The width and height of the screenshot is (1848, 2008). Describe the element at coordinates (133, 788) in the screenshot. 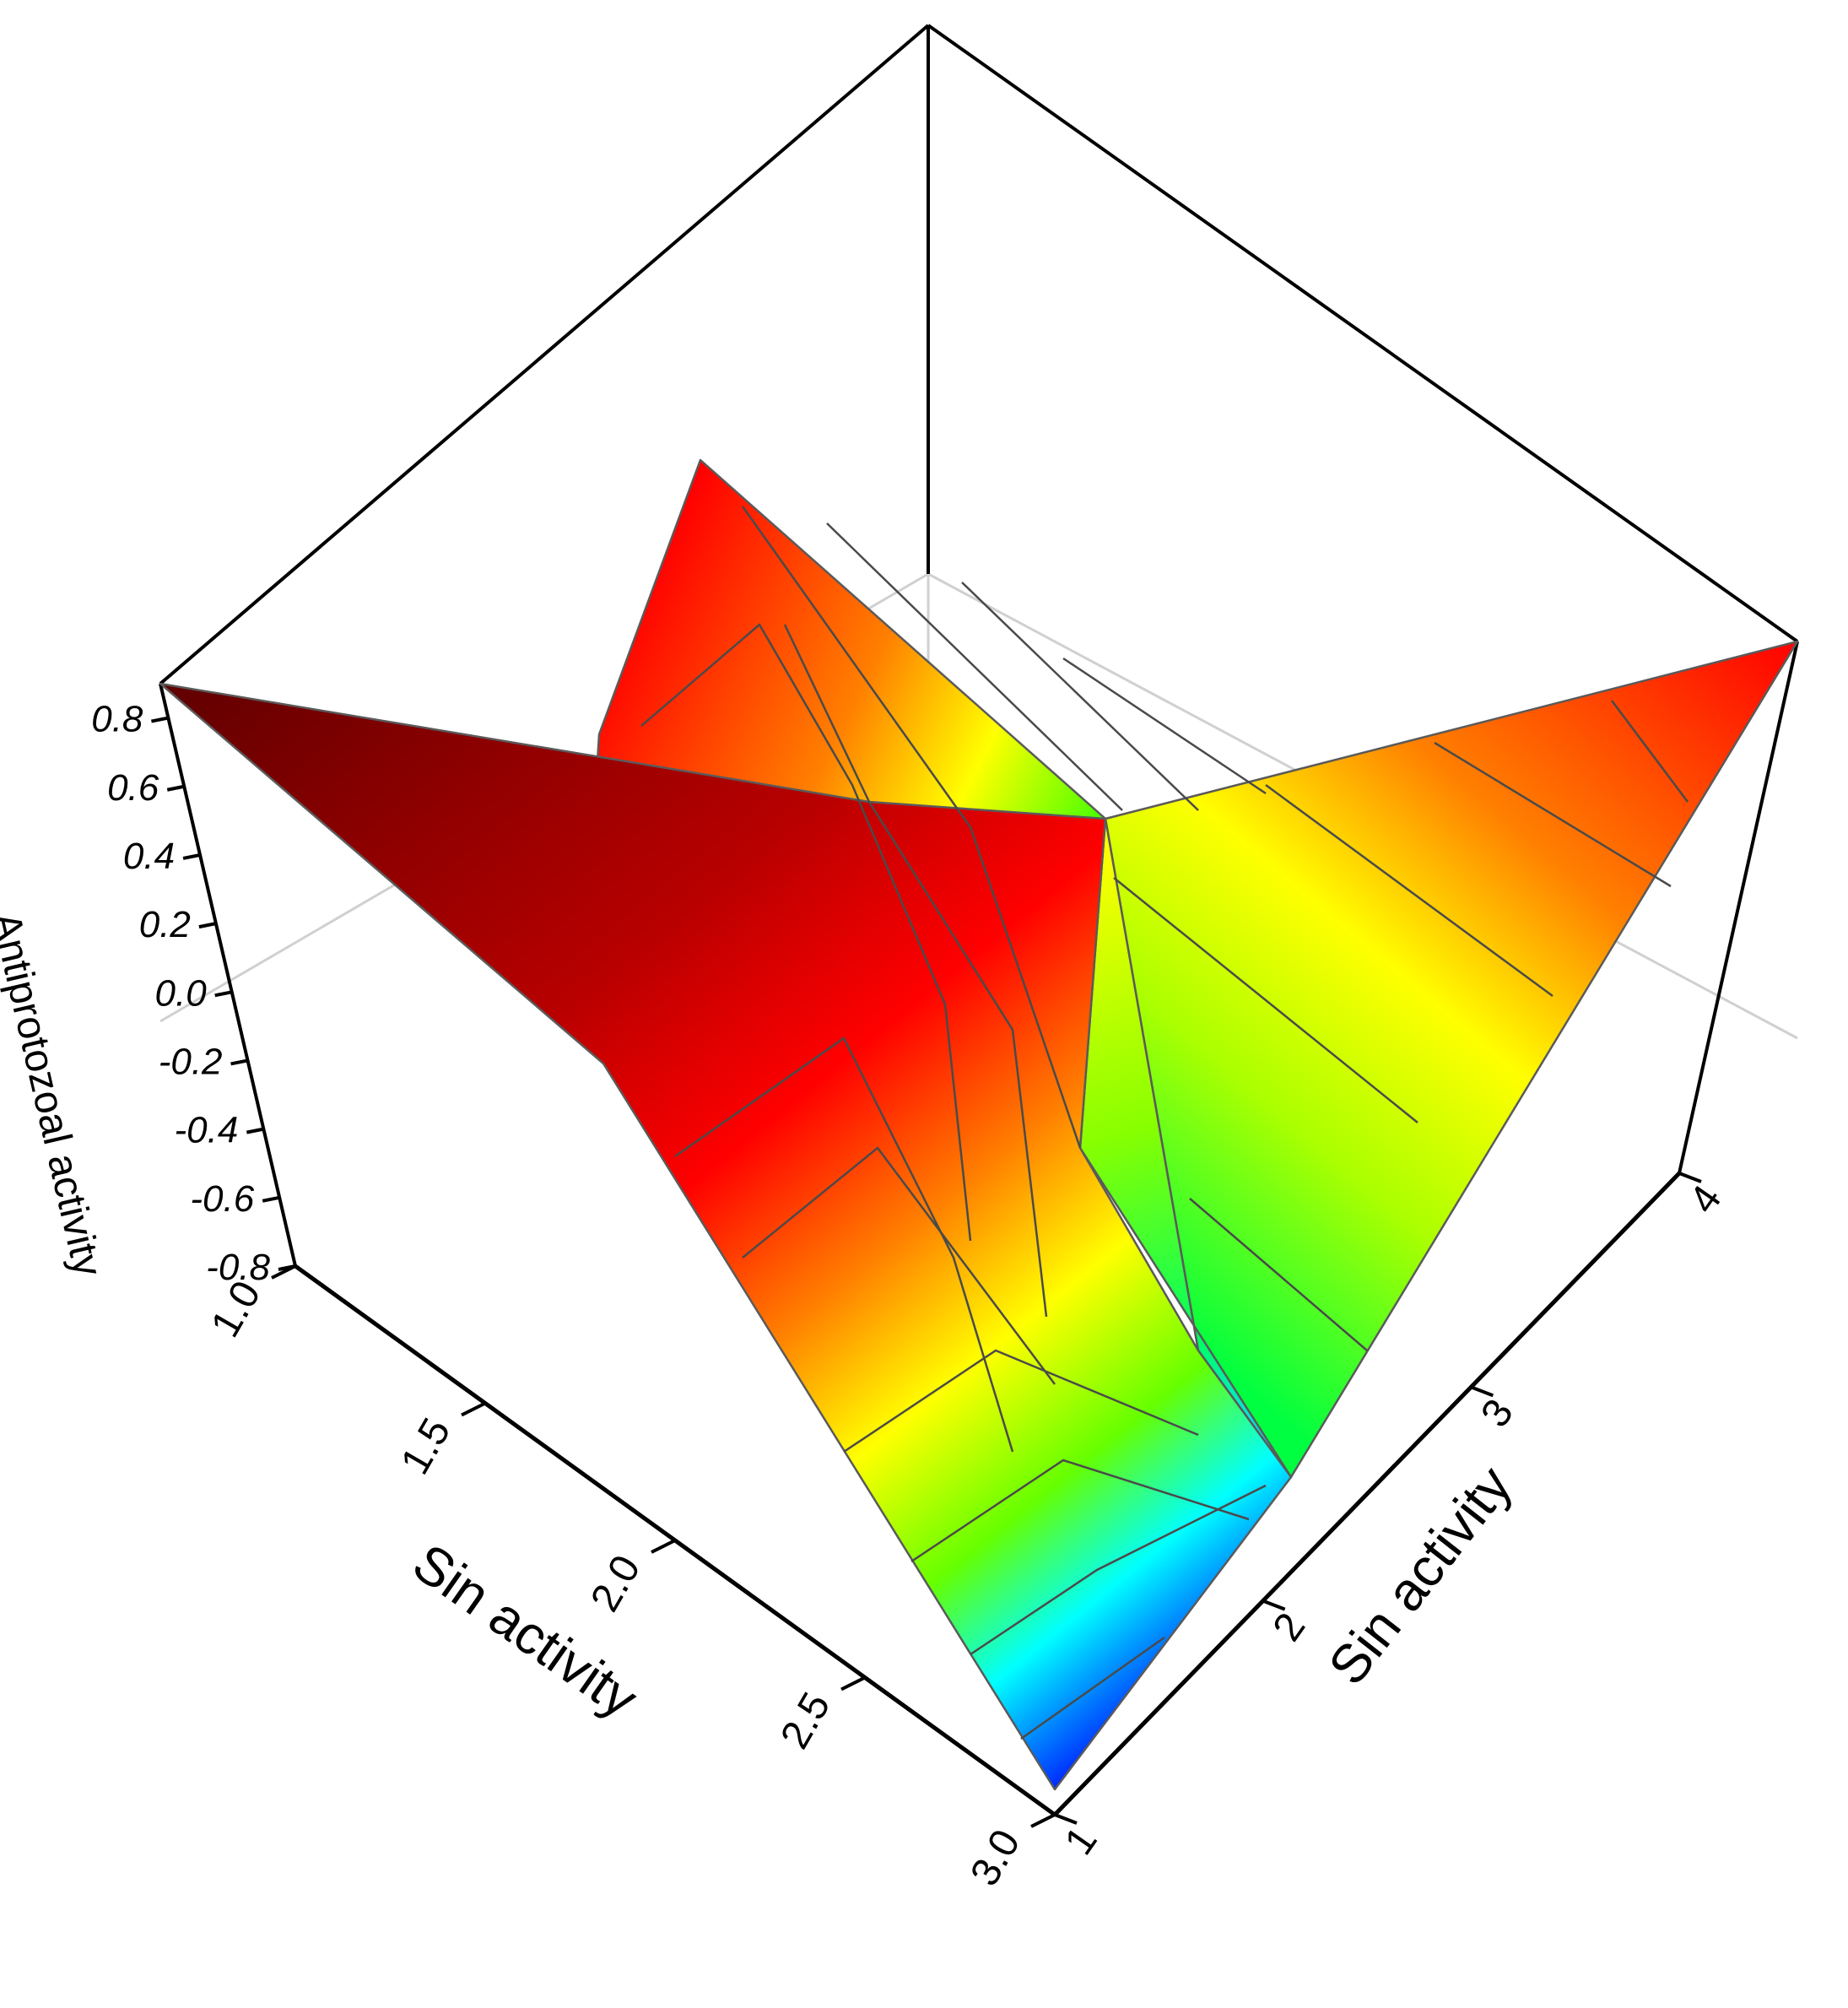

I see `z-tick-label: 0.6` at that location.